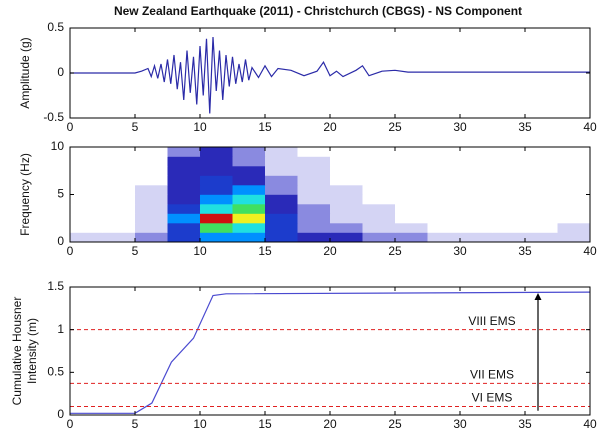  Describe the element at coordinates (330, 424) in the screenshot. I see `x-tick-label: 20` at that location.